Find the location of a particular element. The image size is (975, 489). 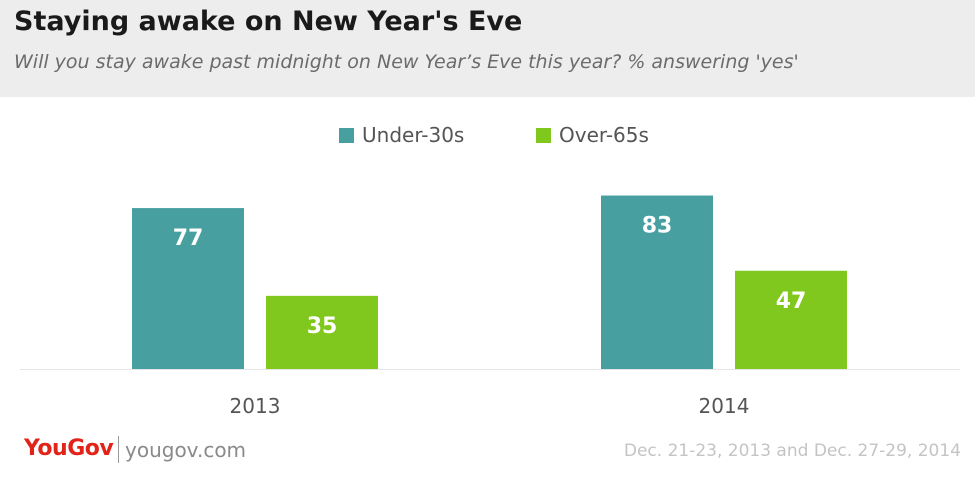

chart-title: Staying awake on New Year's Eve is located at coordinates (268, 21).